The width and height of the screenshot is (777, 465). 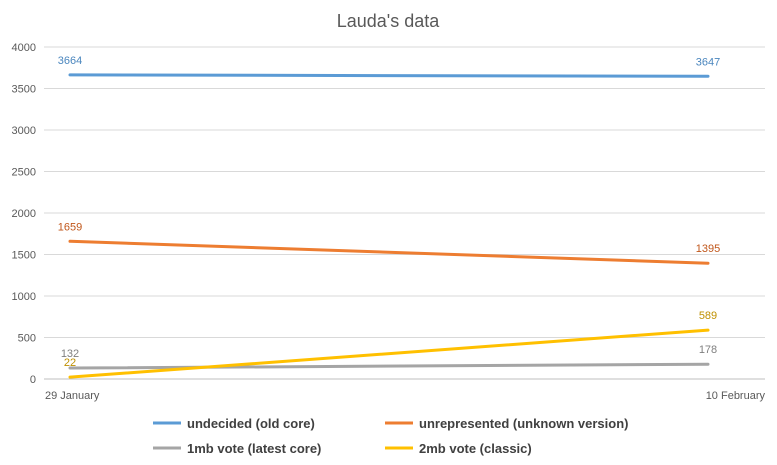 I want to click on y-tick-label: 2000, so click(x=24, y=214).